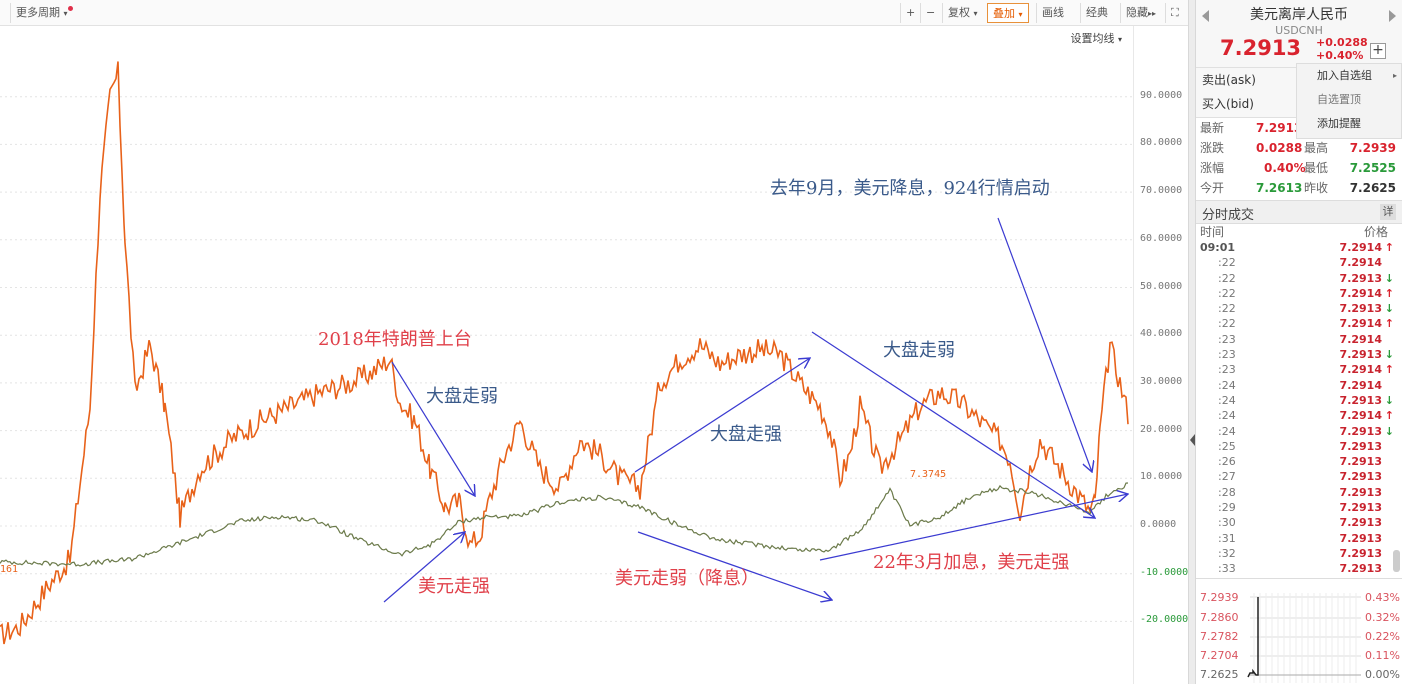  What do you see at coordinates (1316, 188) in the screenshot?
I see `prev-close-label: 昨收` at bounding box center [1316, 188].